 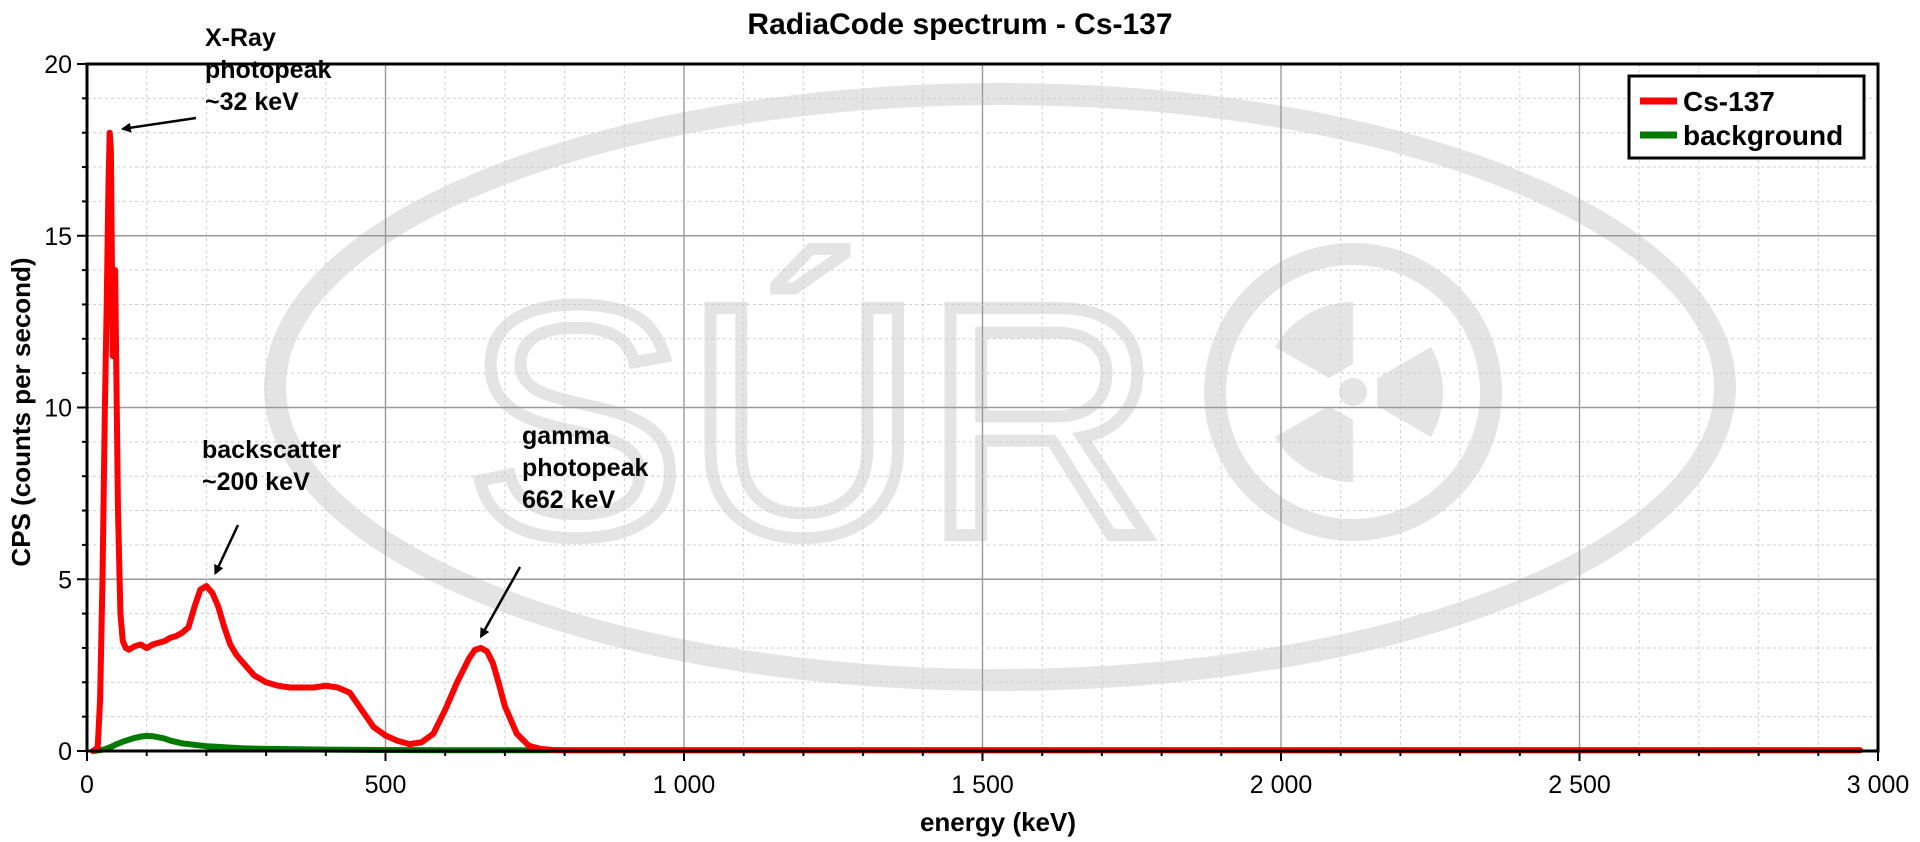 I want to click on annotation-line: gamma, so click(x=566, y=436).